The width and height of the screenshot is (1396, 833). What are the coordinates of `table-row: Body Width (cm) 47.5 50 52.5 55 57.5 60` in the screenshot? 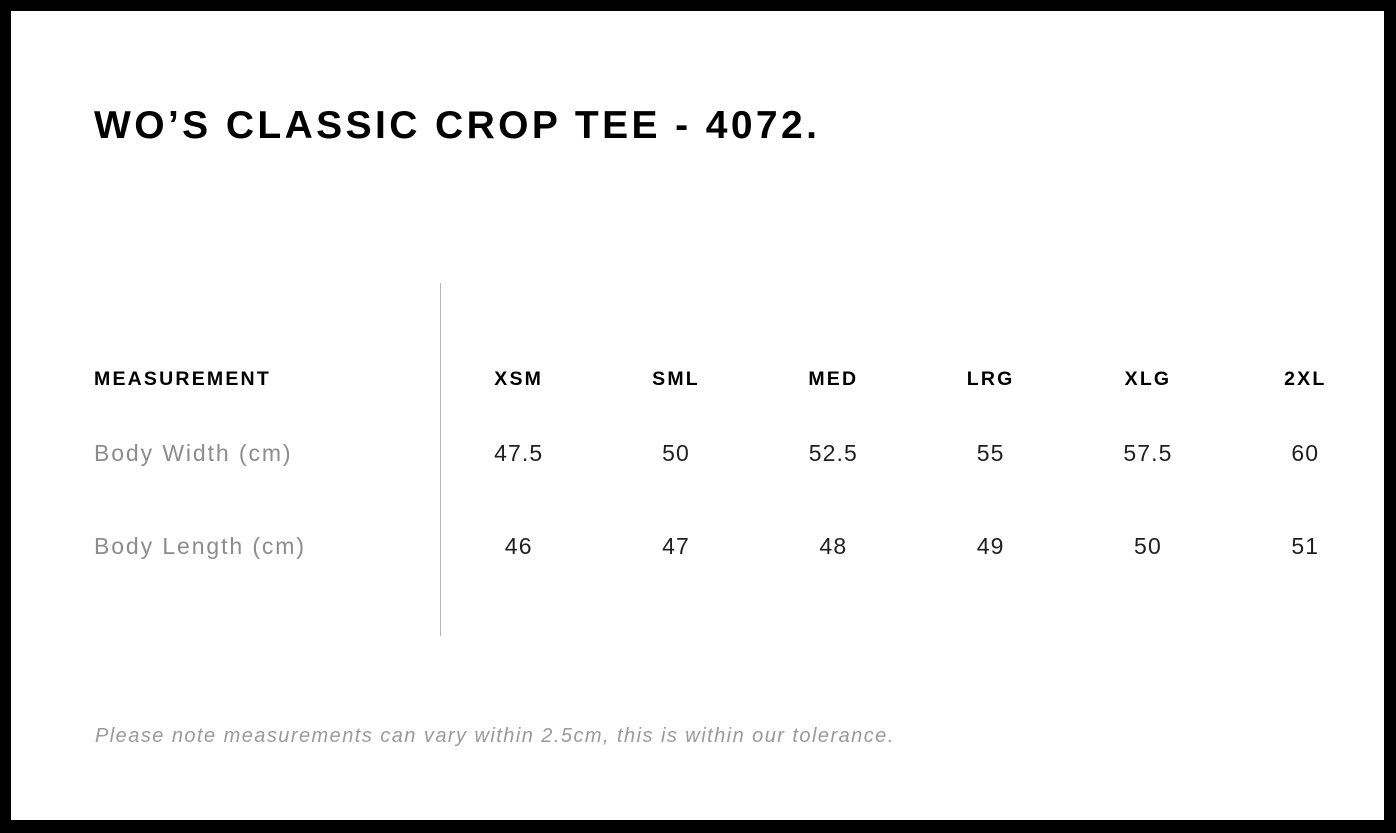 It's located at (739, 453).